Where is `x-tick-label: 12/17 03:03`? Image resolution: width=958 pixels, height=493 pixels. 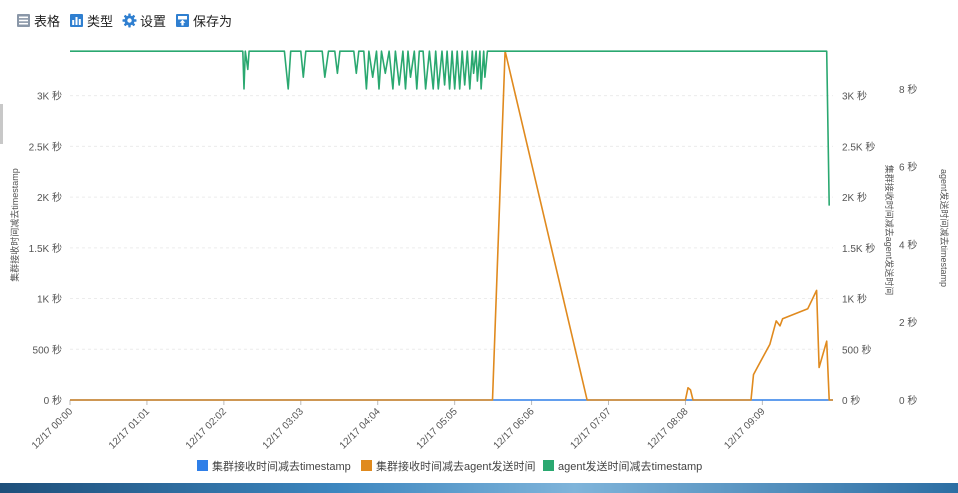
x-tick-label: 12/17 03:03 is located at coordinates (283, 428).